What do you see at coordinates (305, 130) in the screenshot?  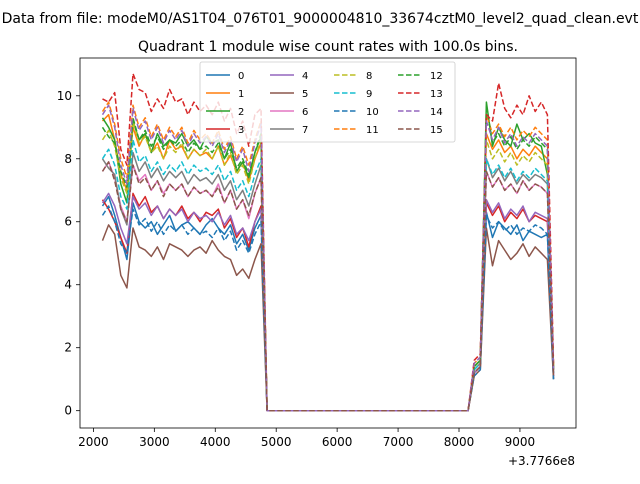 I see `legend-label: 7` at bounding box center [305, 130].